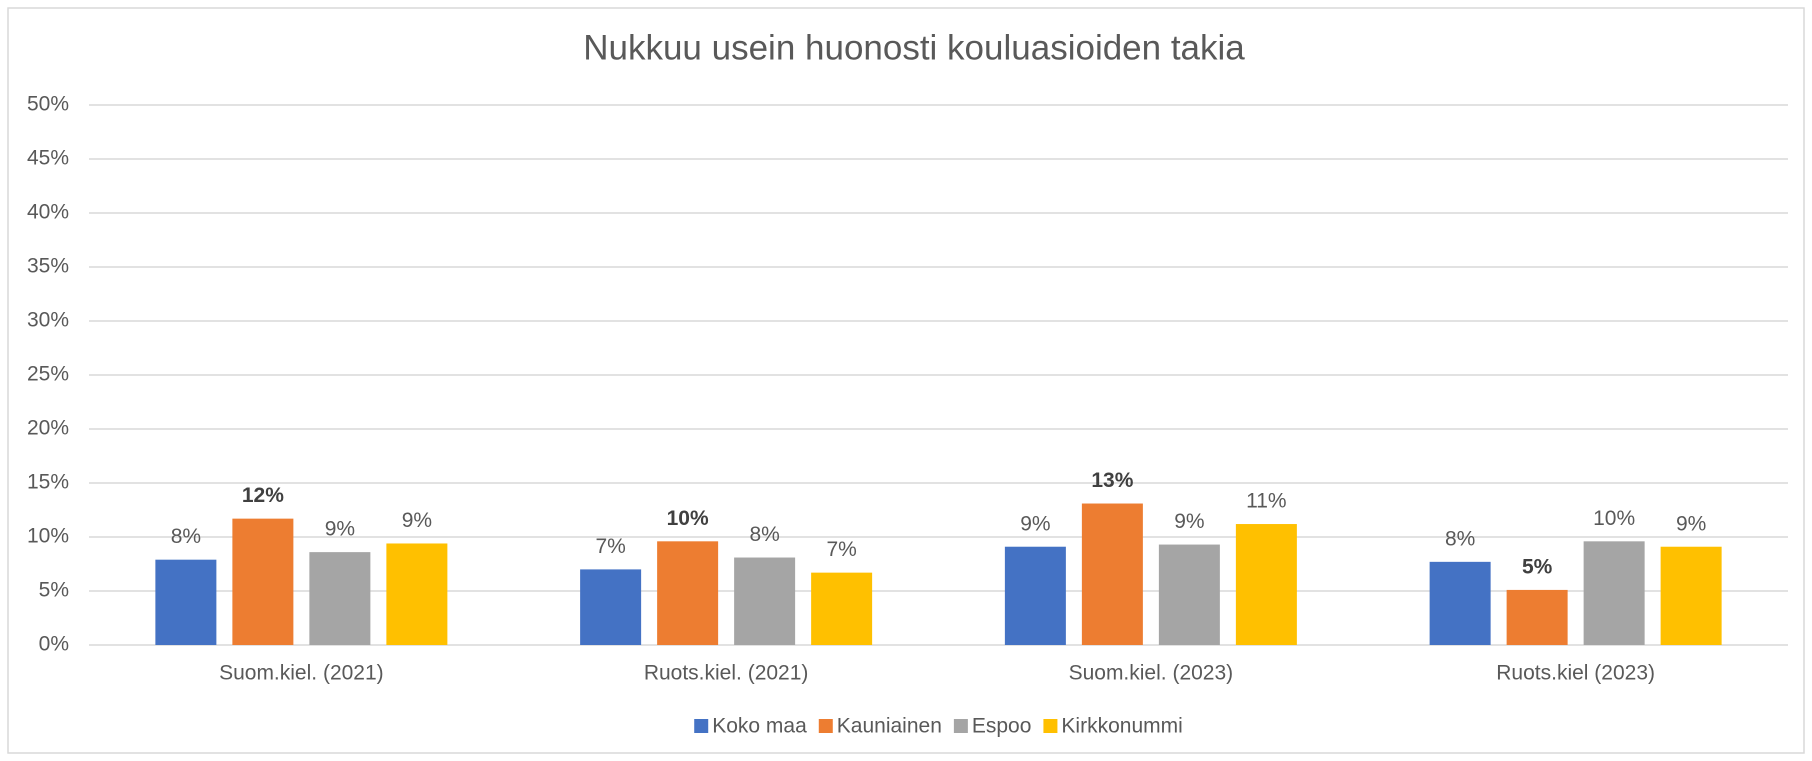 This screenshot has height=761, width=1812. What do you see at coordinates (263, 495) in the screenshot?
I see `data-label: 12%` at bounding box center [263, 495].